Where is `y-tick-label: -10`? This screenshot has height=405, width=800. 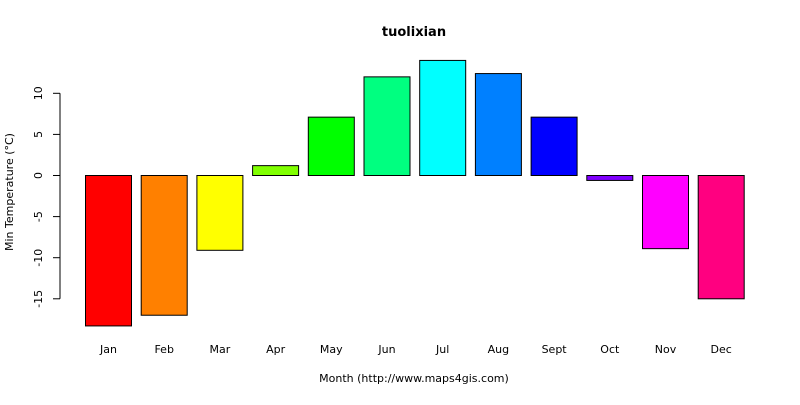
y-tick-label: -10 is located at coordinates (38, 258).